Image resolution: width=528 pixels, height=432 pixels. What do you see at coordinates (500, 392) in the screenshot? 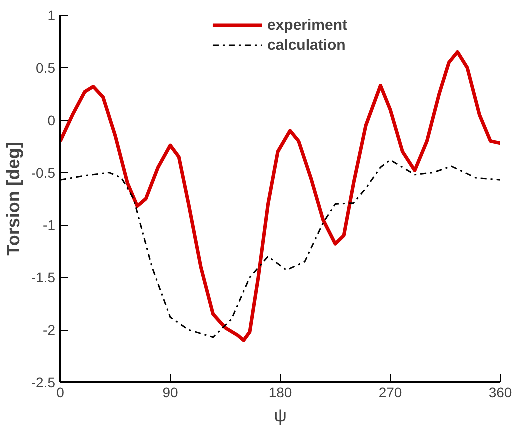
I see `x-tick-label: 360` at bounding box center [500, 392].